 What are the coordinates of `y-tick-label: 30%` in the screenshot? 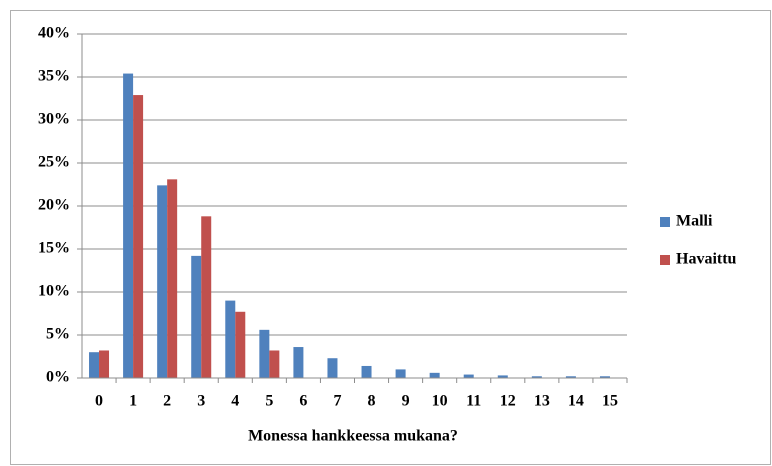 It's located at (54, 119).